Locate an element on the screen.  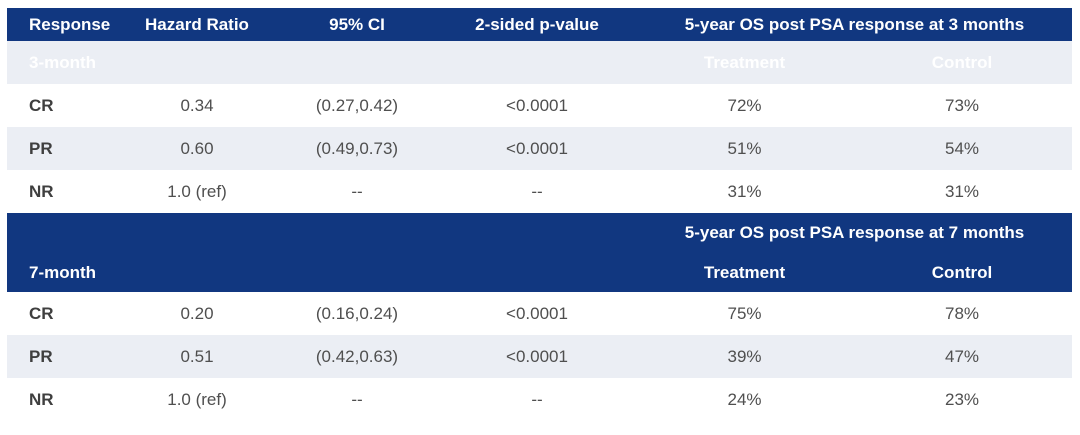
hazard-ratio-value: 0.51 is located at coordinates (197, 356).